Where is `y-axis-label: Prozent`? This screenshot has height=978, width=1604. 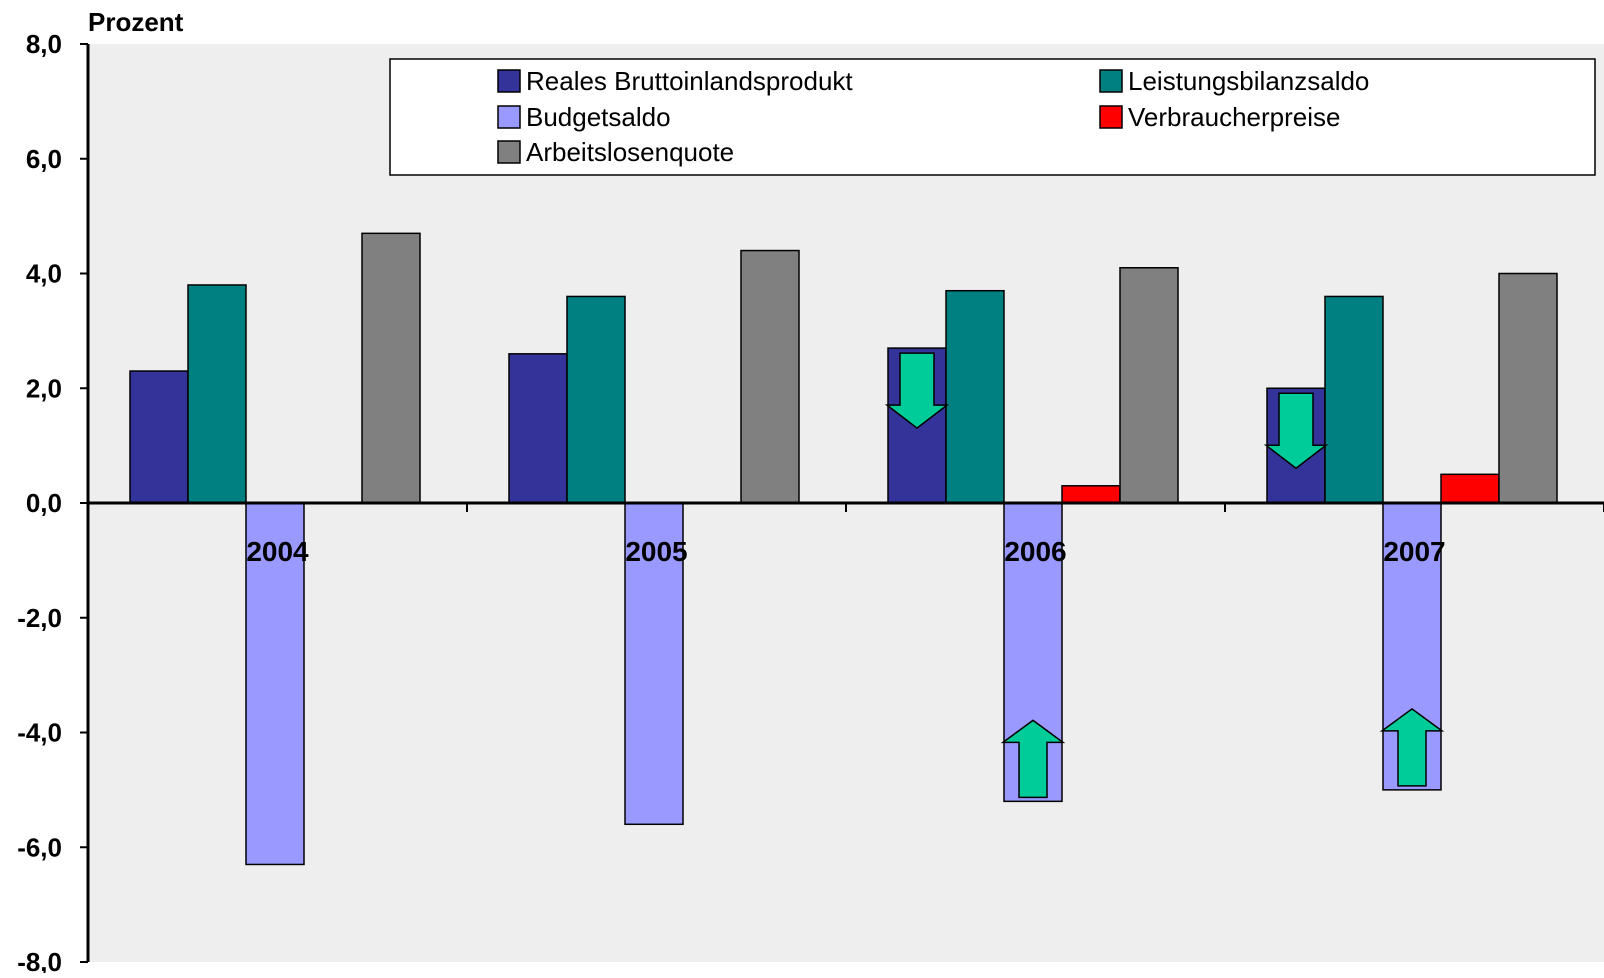 y-axis-label: Prozent is located at coordinates (136, 22).